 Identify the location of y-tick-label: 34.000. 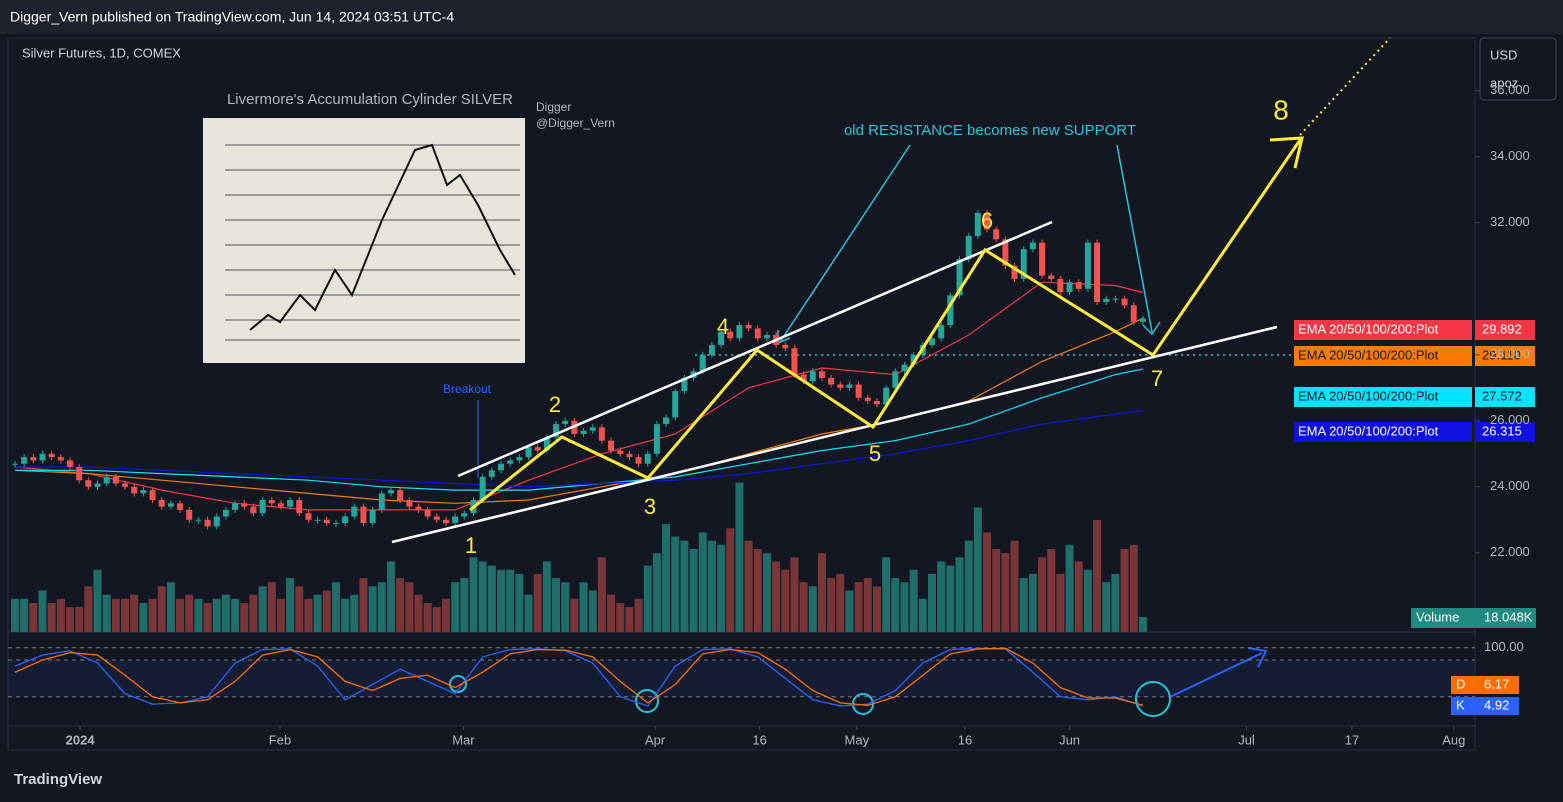
(1510, 155).